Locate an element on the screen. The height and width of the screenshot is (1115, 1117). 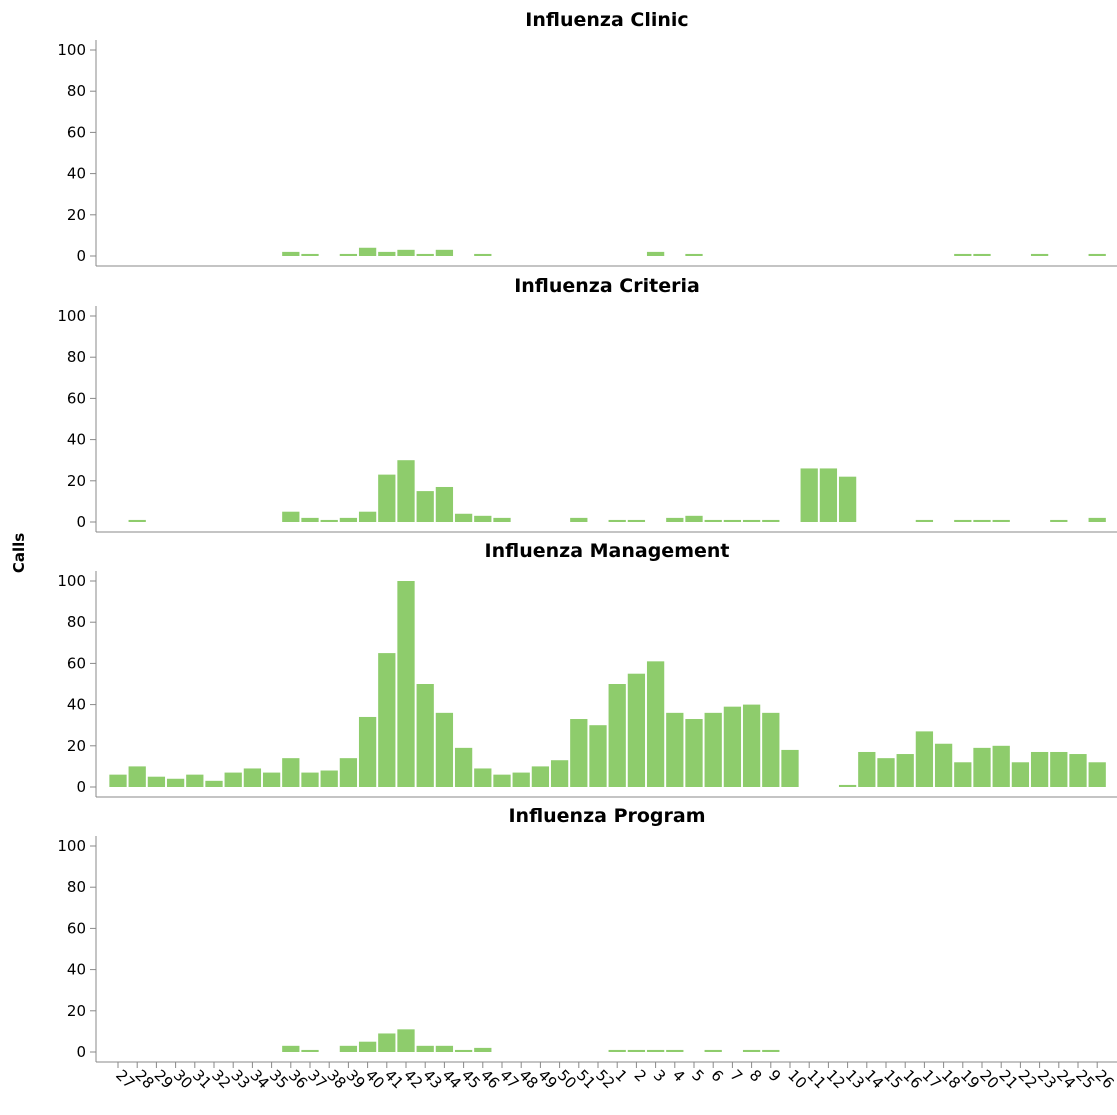
x-tick-label: 9 is located at coordinates (774, 1075).